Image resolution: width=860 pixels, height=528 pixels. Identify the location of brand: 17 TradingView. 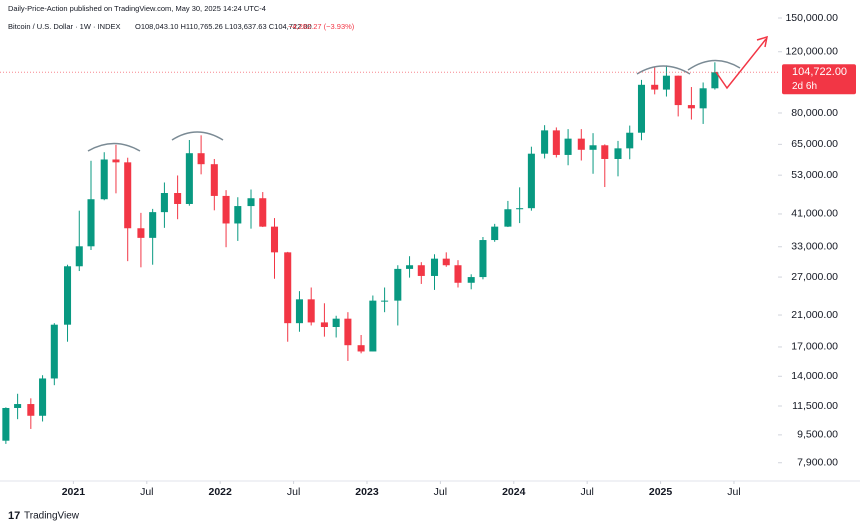
(44, 516).